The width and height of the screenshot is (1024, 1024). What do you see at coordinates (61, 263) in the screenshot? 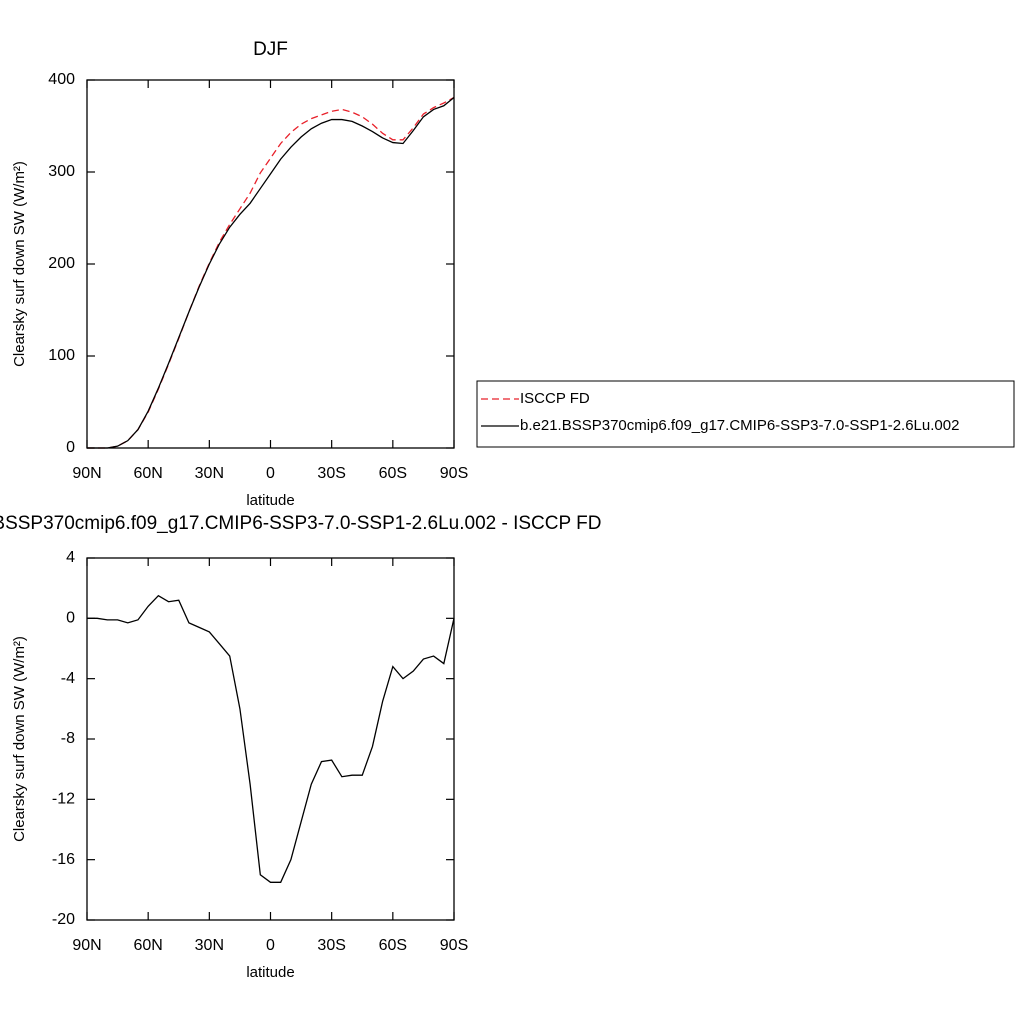
I see `y-tick-label: 200` at bounding box center [61, 263].